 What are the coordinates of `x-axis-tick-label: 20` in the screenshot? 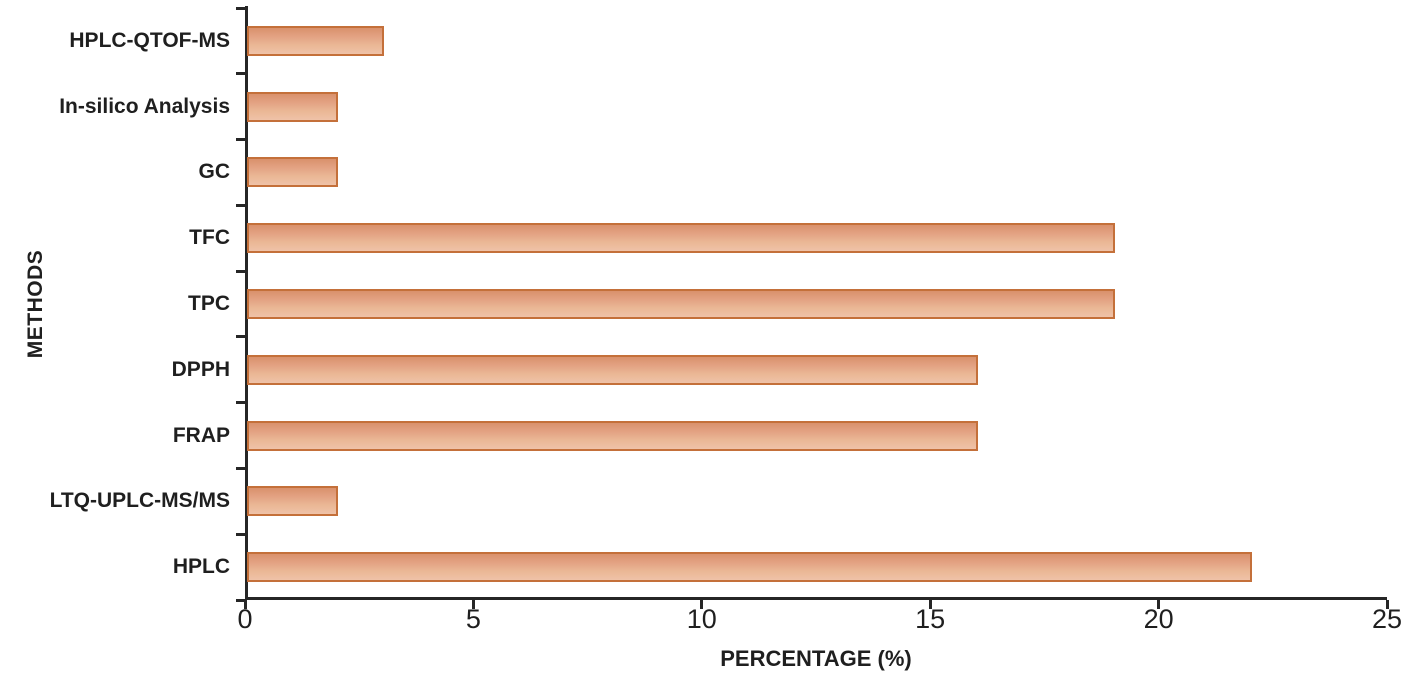 It's located at (1158, 619).